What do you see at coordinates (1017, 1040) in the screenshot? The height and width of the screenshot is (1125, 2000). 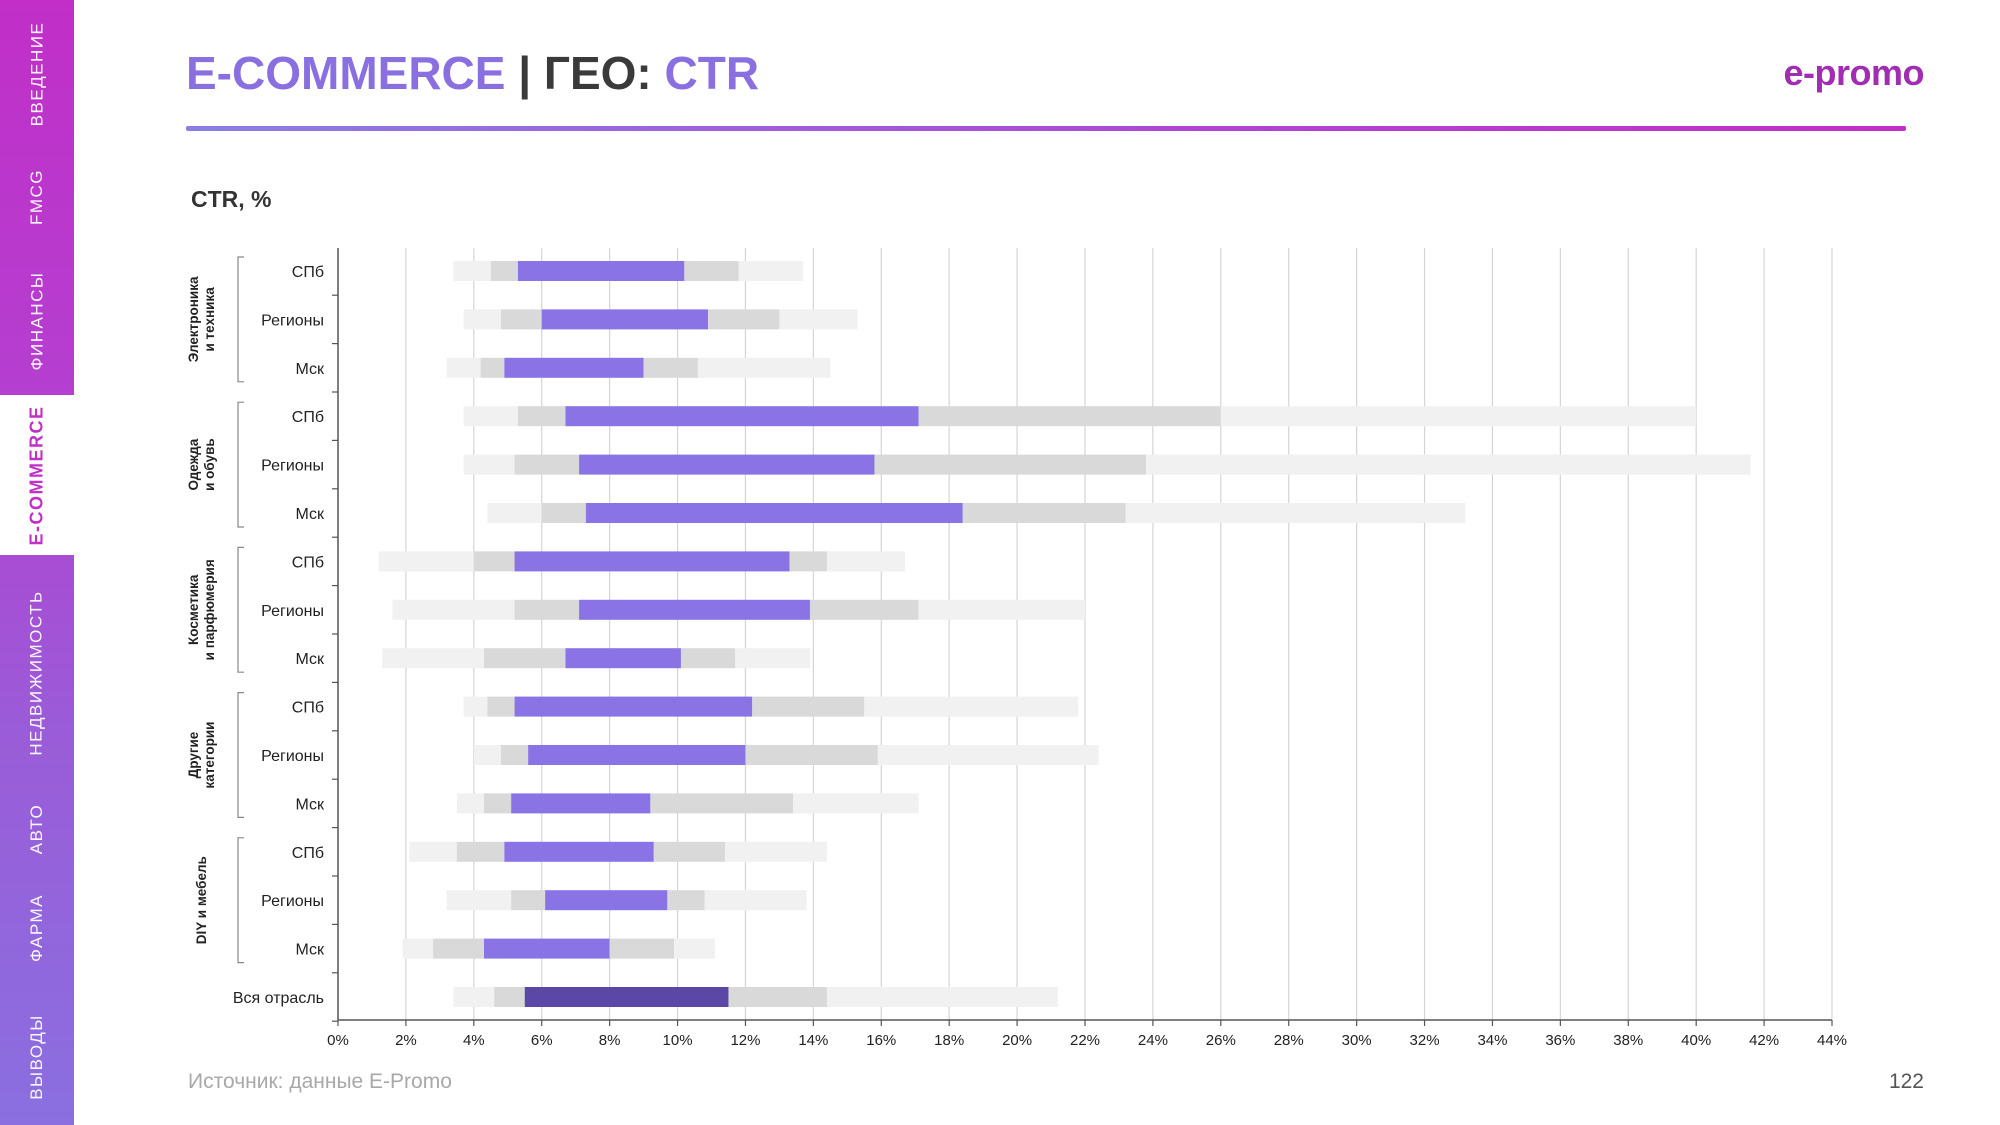 I see `x-tick-label: 20%` at bounding box center [1017, 1040].